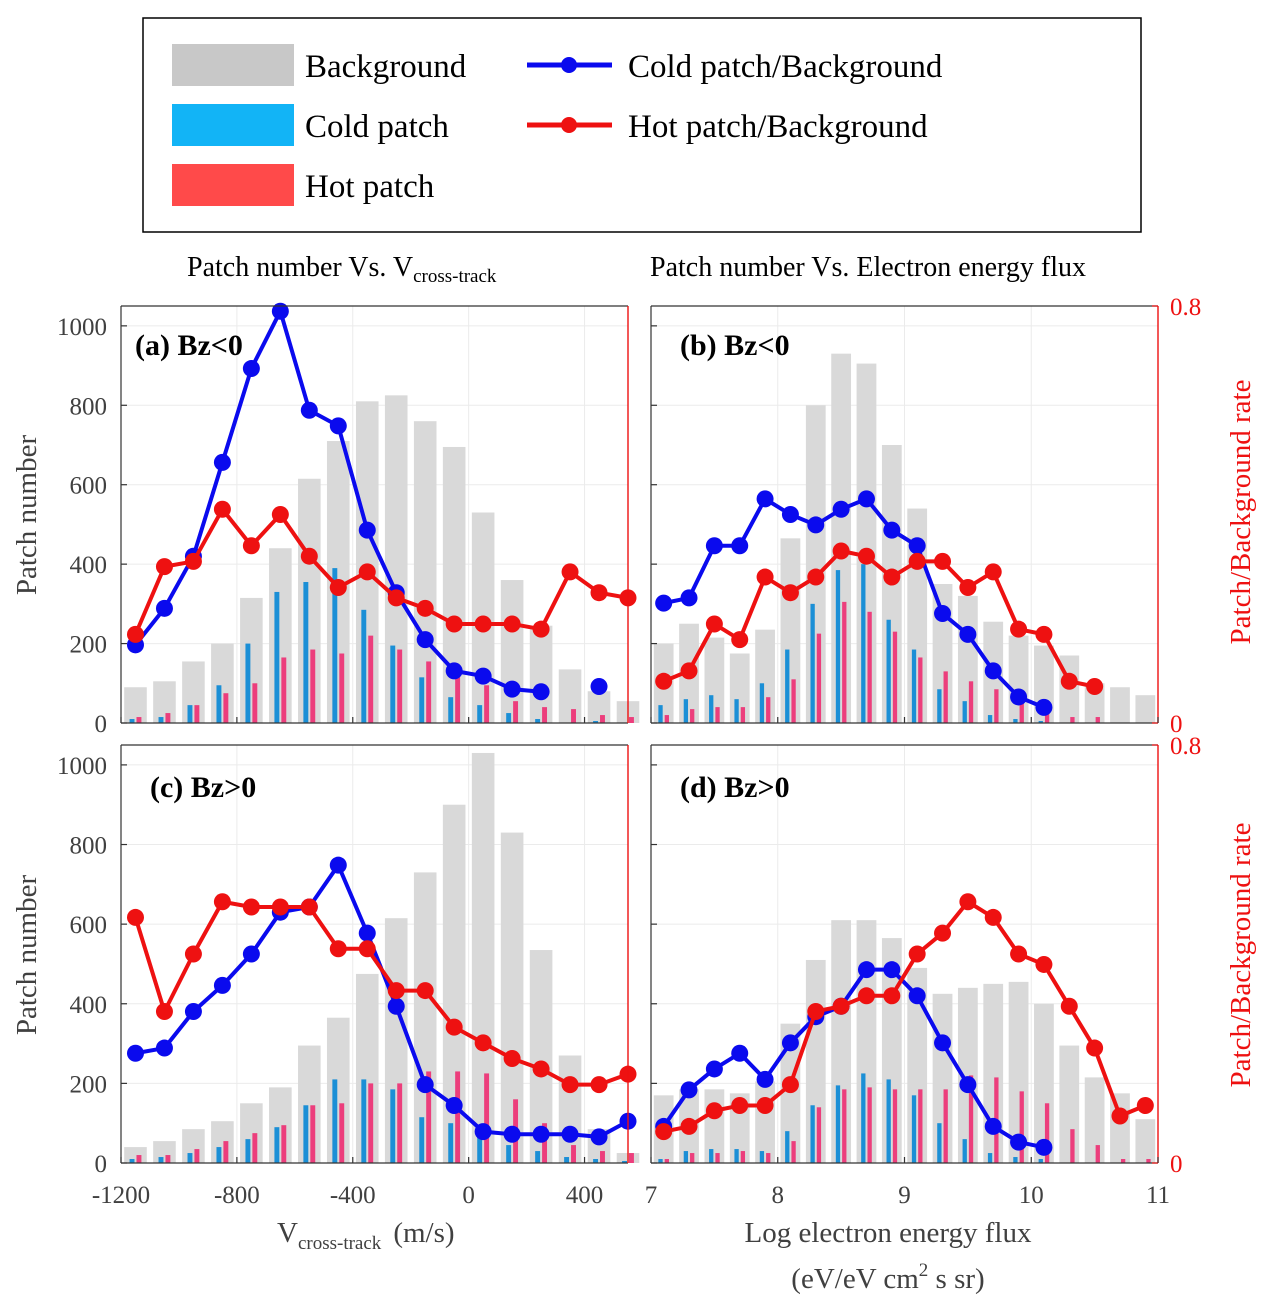  What do you see at coordinates (89, 925) in the screenshot?
I see `y-tick-label: 600` at bounding box center [89, 925].